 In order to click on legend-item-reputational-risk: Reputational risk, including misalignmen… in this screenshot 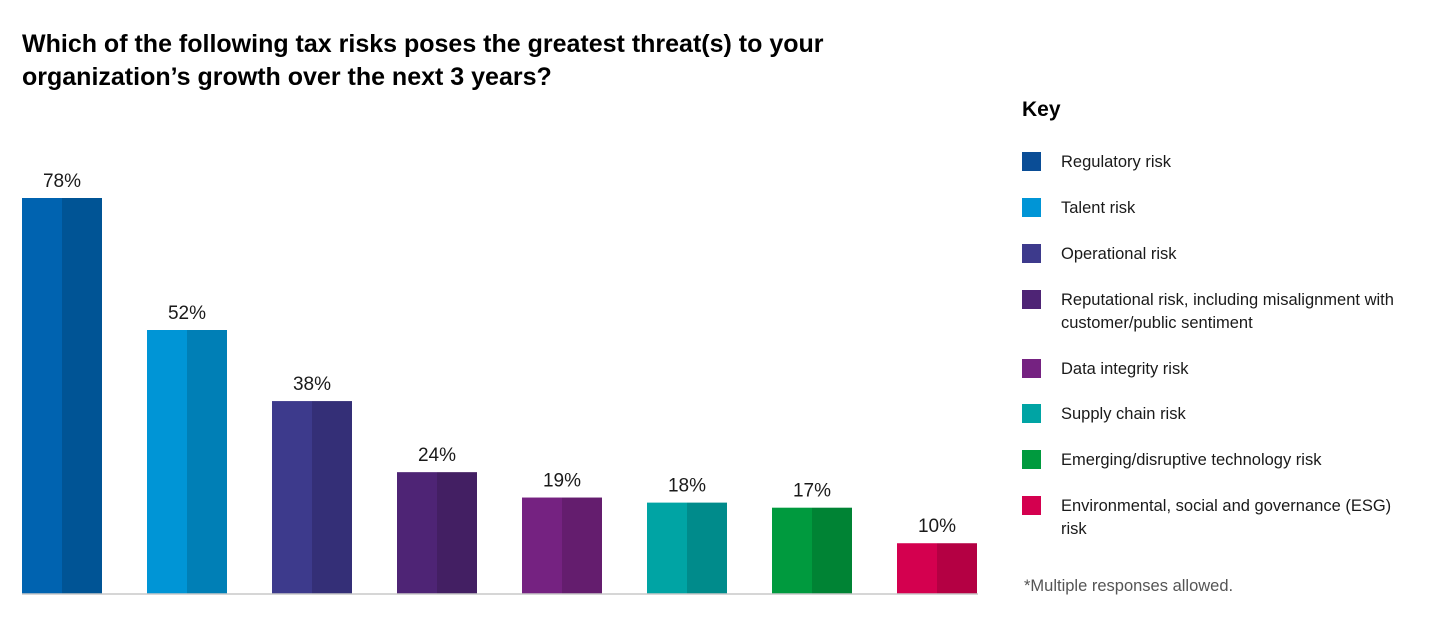, I will do `click(1222, 312)`.